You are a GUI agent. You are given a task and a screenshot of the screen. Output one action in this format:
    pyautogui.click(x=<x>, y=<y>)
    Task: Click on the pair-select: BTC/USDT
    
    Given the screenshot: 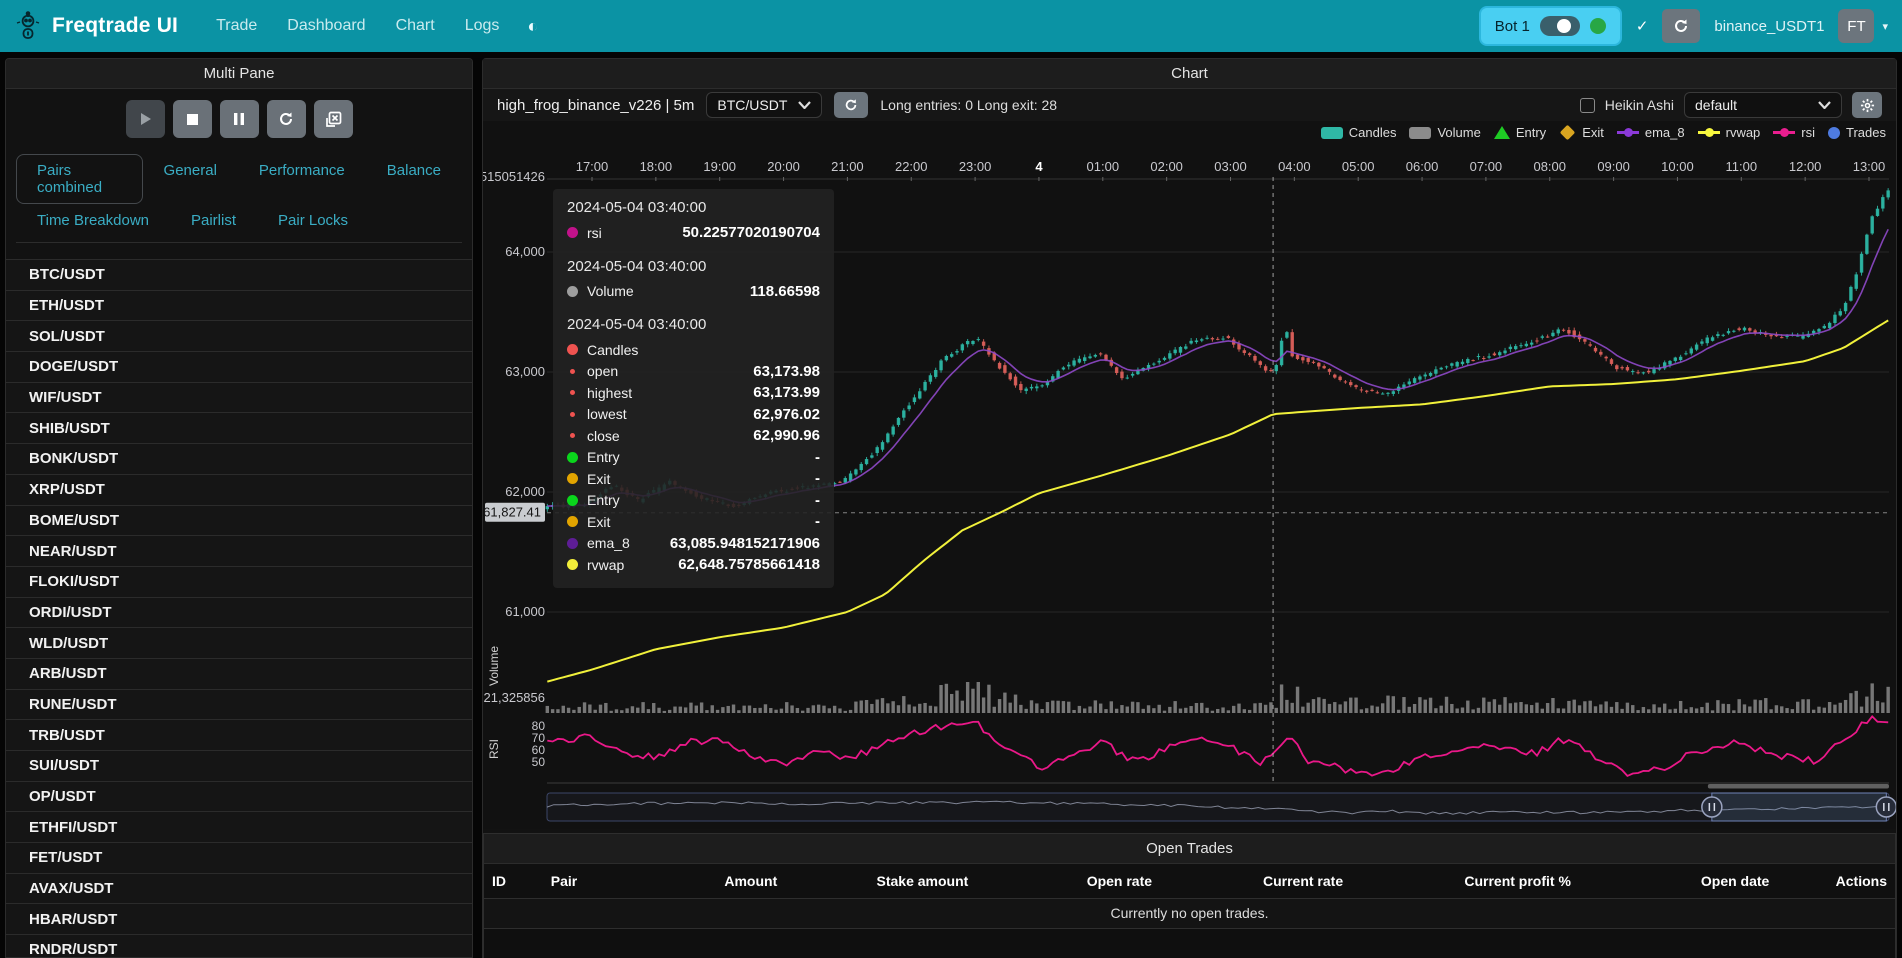 What is the action you would take?
    pyautogui.click(x=764, y=105)
    